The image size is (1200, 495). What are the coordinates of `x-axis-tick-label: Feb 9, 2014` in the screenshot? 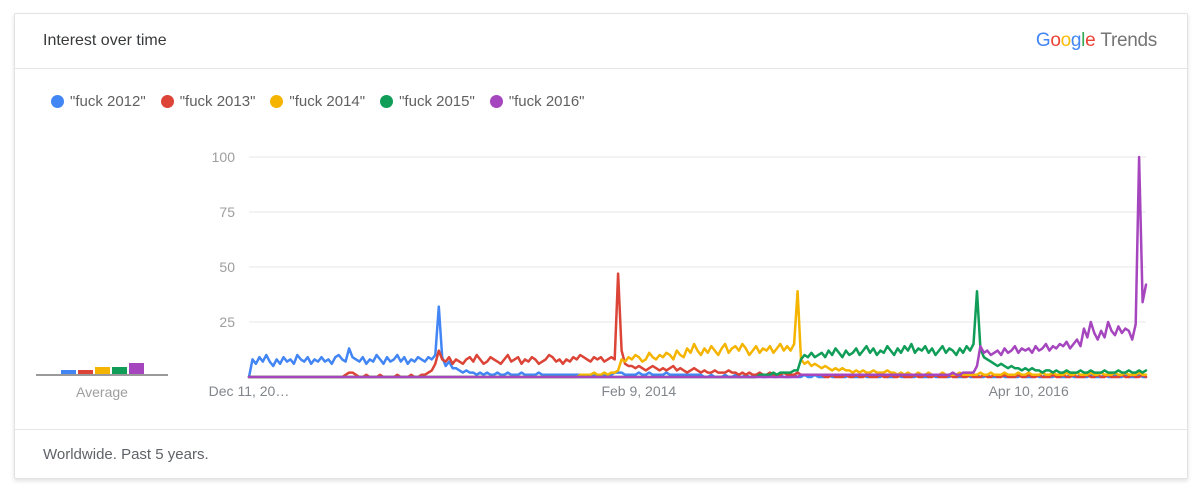 It's located at (639, 391).